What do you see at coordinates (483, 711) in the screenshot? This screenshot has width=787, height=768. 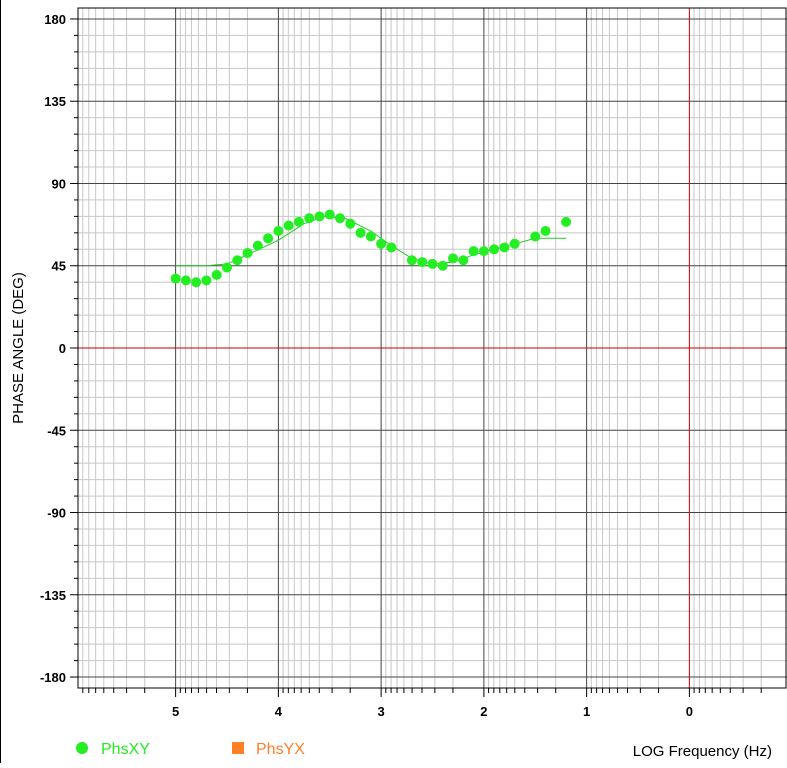 I see `x-tick-label: 2` at bounding box center [483, 711].